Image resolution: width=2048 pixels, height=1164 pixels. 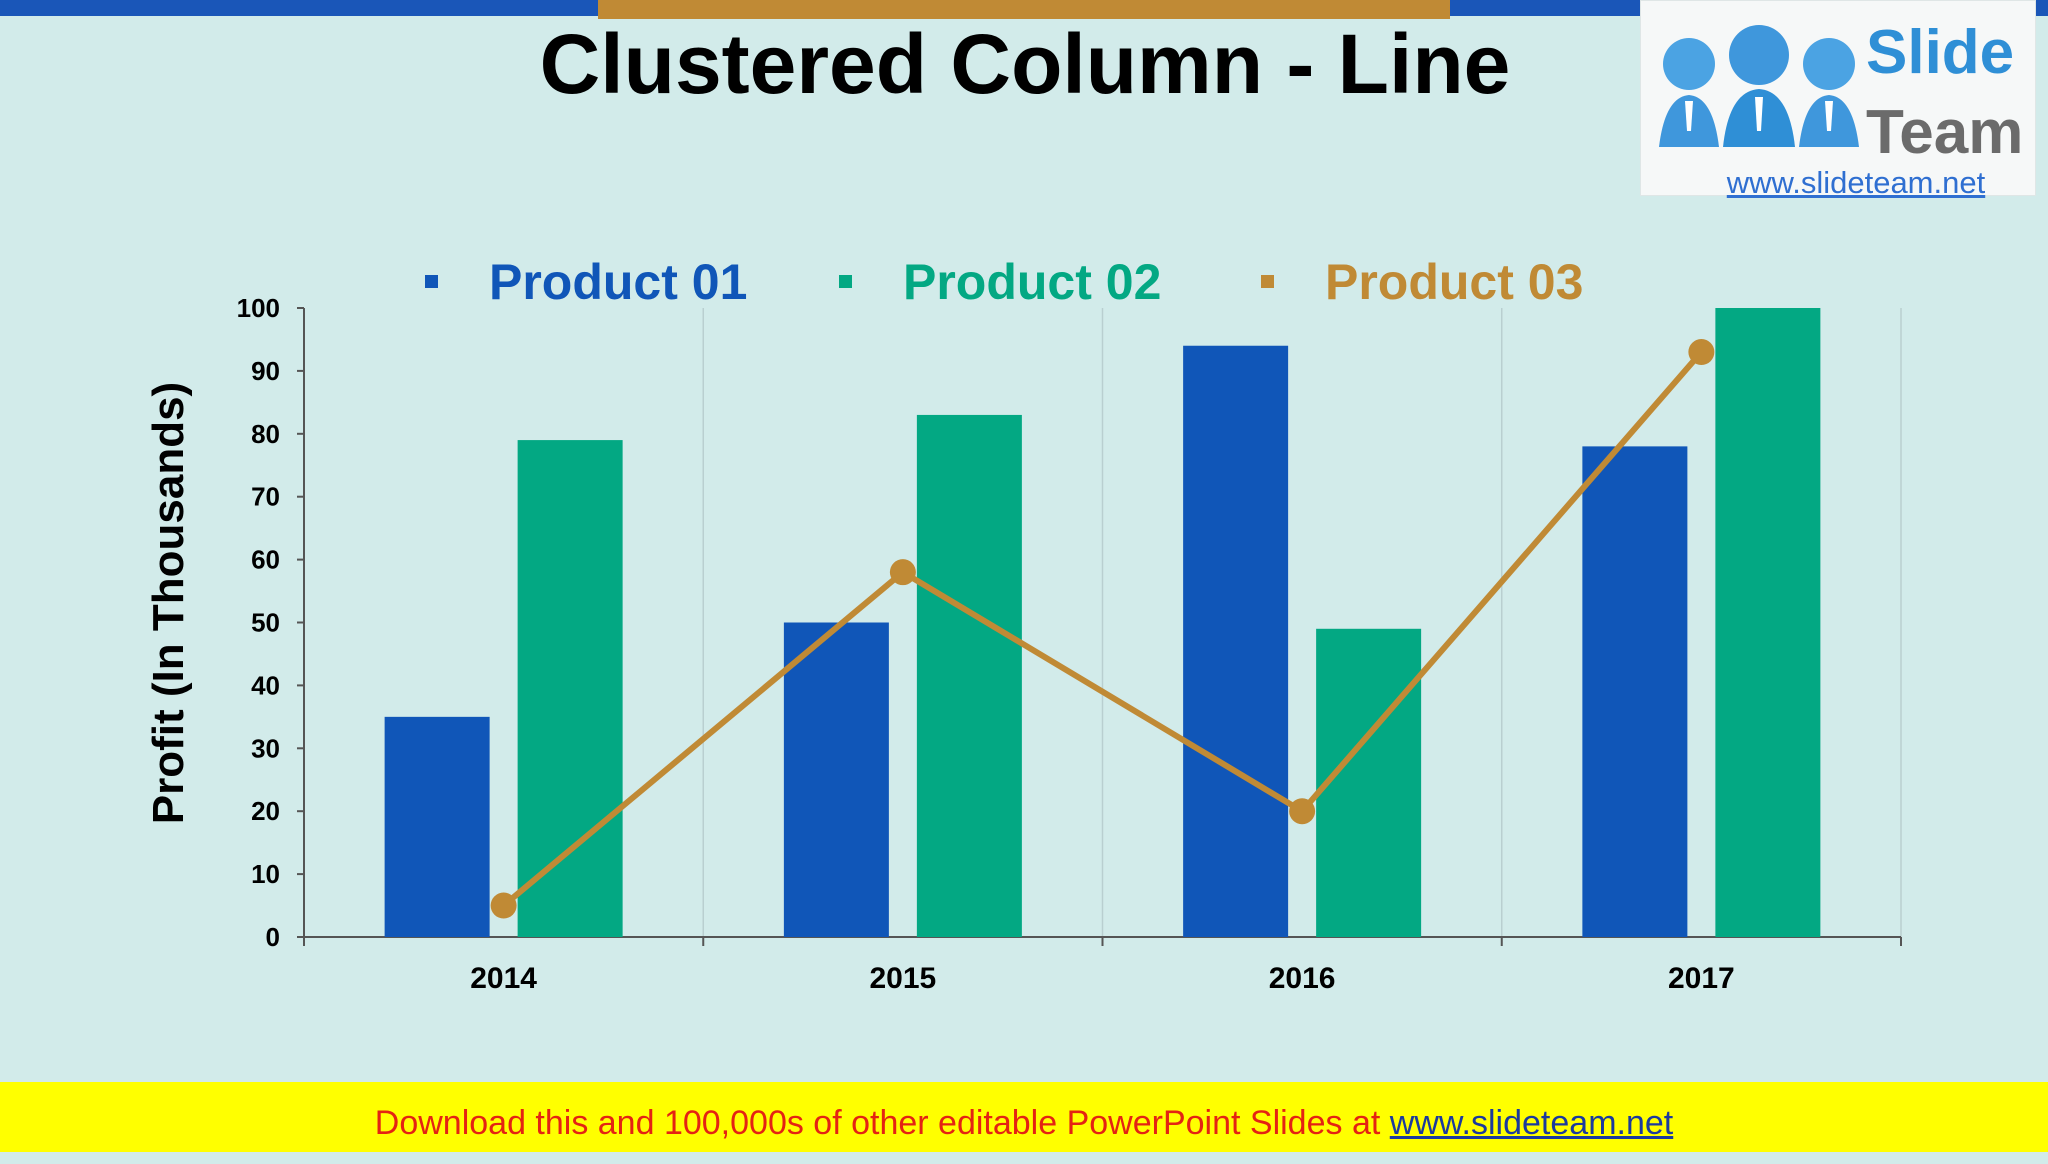 What do you see at coordinates (1759, 86) in the screenshot?
I see `people-logo-icon` at bounding box center [1759, 86].